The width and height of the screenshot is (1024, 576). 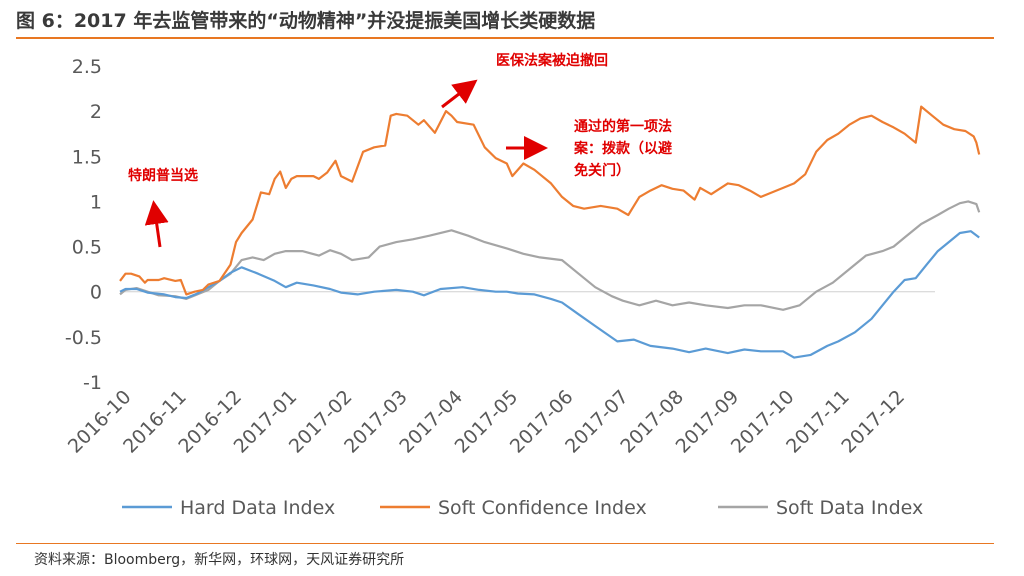 I want to click on annotation-funding-line1: 通过的第一项法, so click(x=623, y=127).